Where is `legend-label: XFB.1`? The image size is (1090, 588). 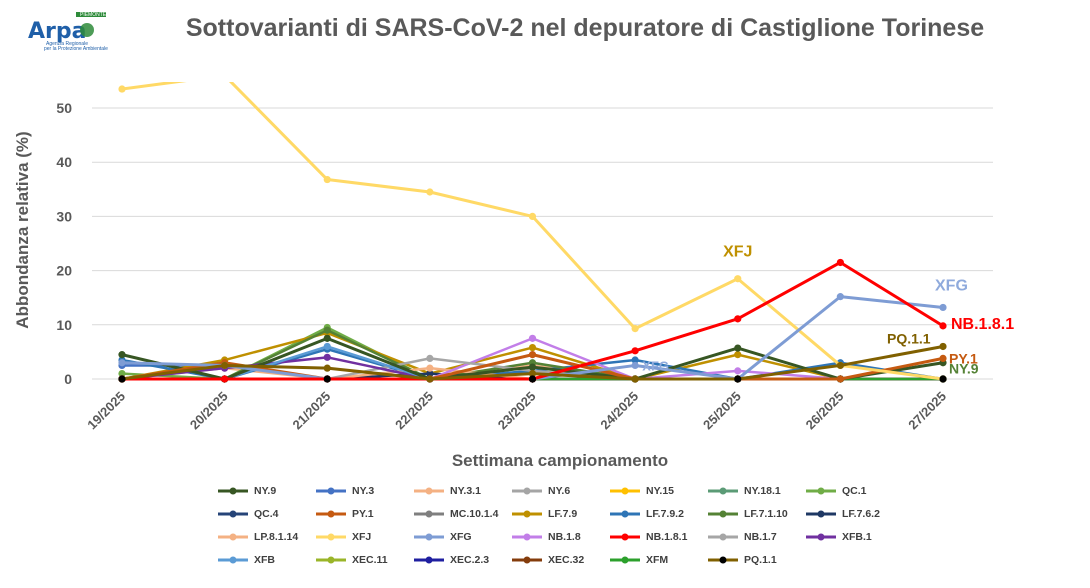 legend-label: XFB.1 is located at coordinates (857, 537).